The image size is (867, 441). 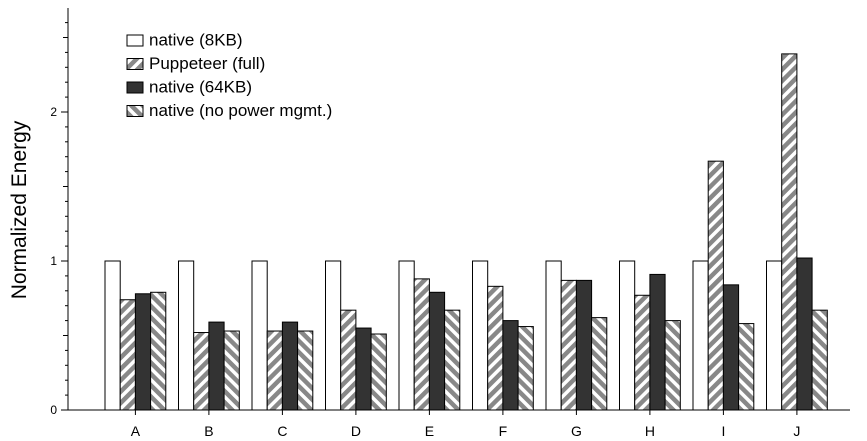 I want to click on y-tick-labels: 0 1 2, so click(x=53, y=261).